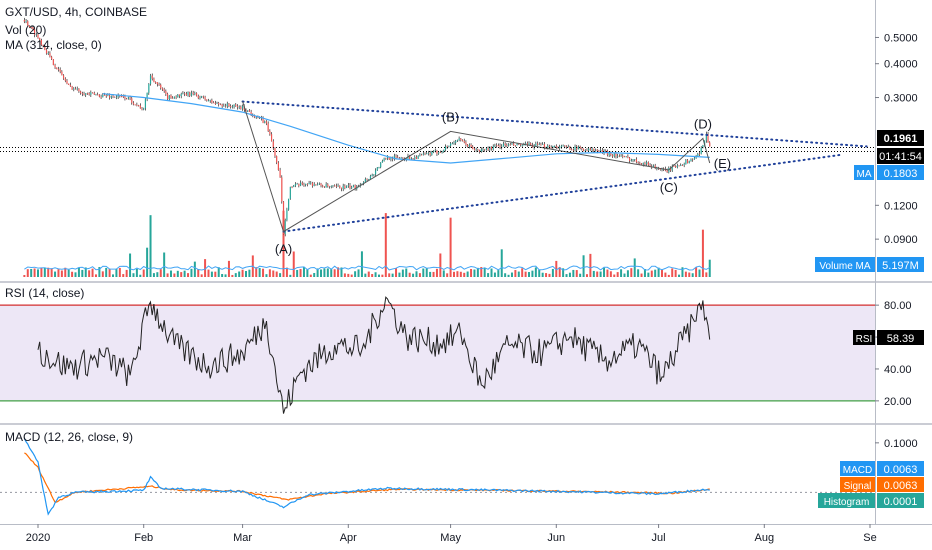 Image resolution: width=932 pixels, height=550 pixels. Describe the element at coordinates (451, 534) in the screenshot. I see `time-axis: 2020 Feb Mar Apr May Jun Jul Aug Se` at that location.